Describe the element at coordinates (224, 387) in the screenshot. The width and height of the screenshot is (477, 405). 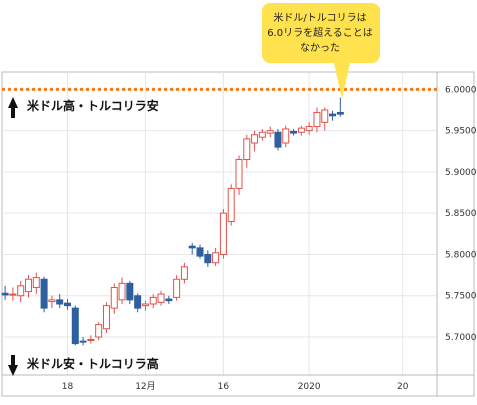
I see `x-tick-label: 16` at that location.